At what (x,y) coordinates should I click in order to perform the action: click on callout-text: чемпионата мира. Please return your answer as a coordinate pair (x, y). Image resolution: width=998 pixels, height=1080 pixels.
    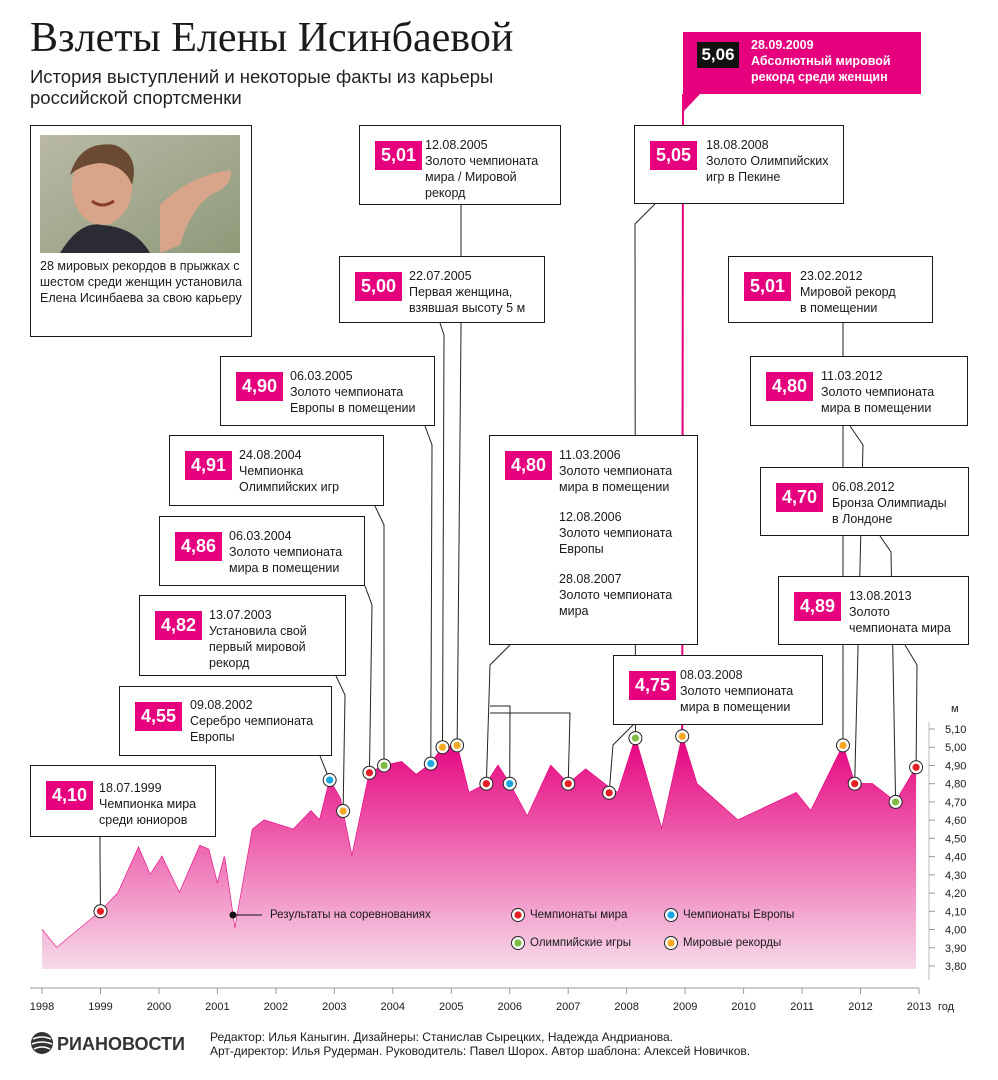
    Looking at the image, I should click on (900, 628).